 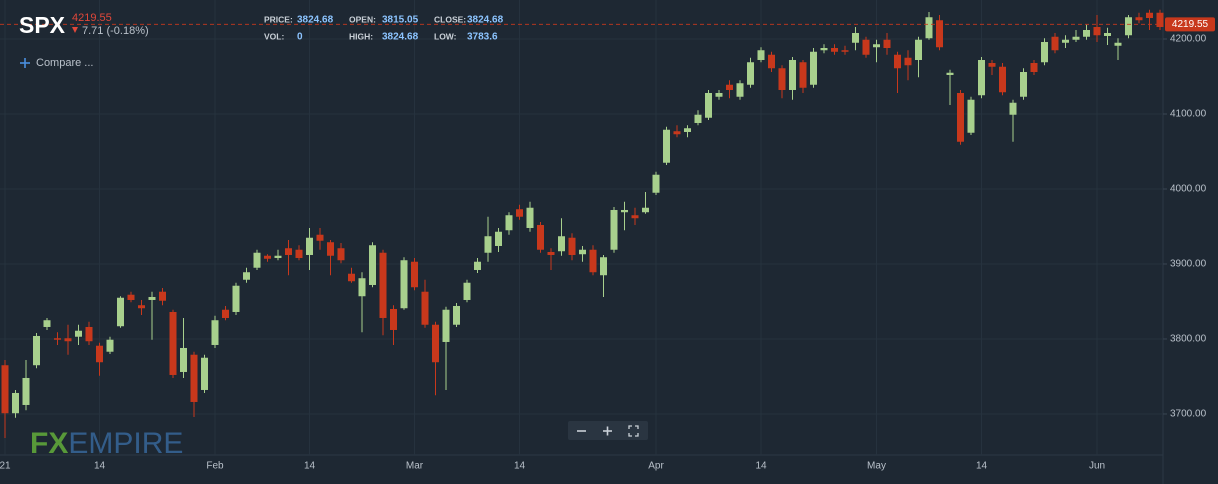 What do you see at coordinates (1188, 39) in the screenshot?
I see `y-tick-label: 4200.00` at bounding box center [1188, 39].